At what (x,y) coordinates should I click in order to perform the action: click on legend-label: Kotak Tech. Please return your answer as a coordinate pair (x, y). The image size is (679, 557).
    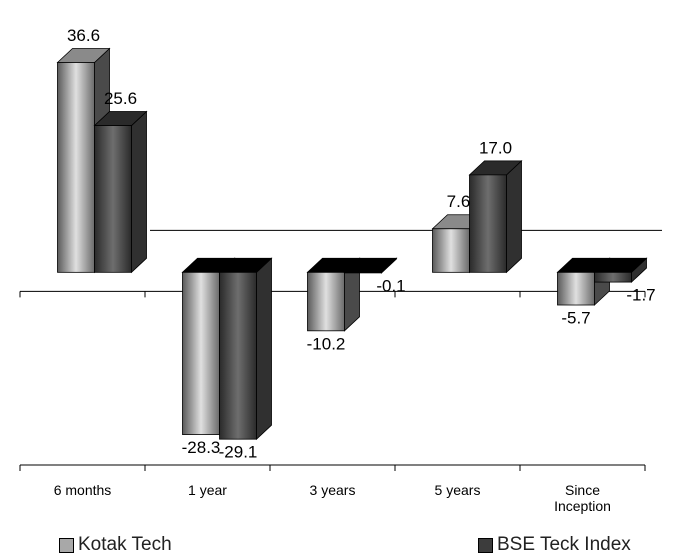
    Looking at the image, I should click on (125, 544).